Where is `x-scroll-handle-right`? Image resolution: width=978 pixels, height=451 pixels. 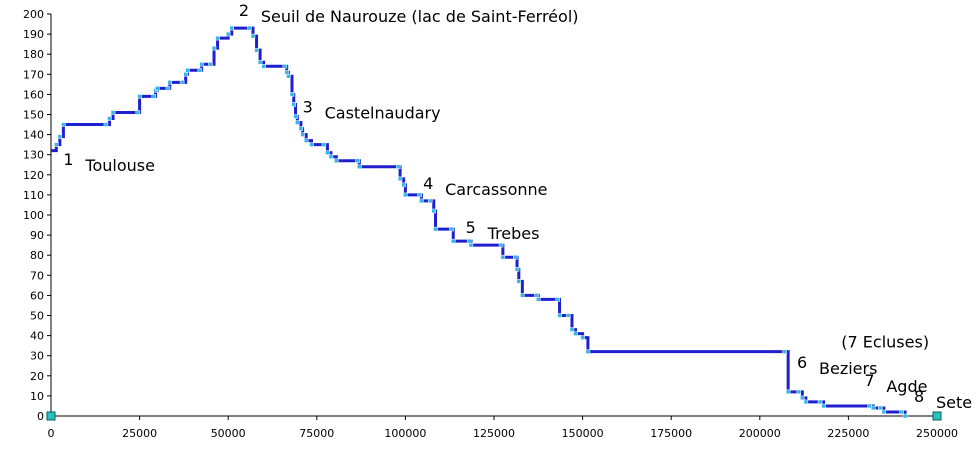 x-scroll-handle-right is located at coordinates (937, 416).